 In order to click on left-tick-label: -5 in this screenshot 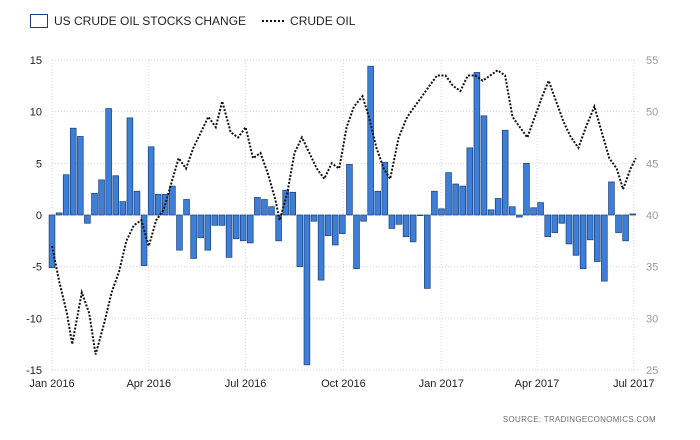, I will do `click(37, 268)`.